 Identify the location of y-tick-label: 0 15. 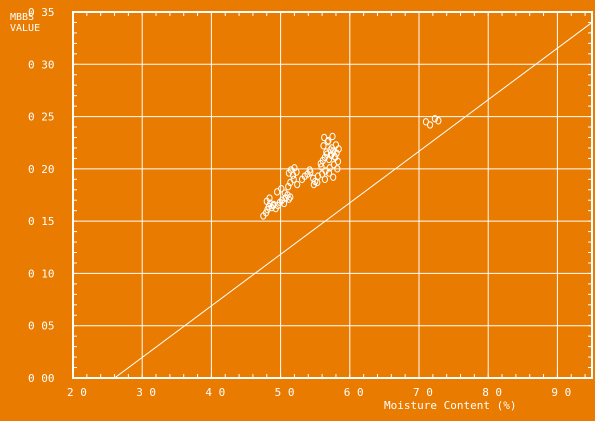
(41, 221).